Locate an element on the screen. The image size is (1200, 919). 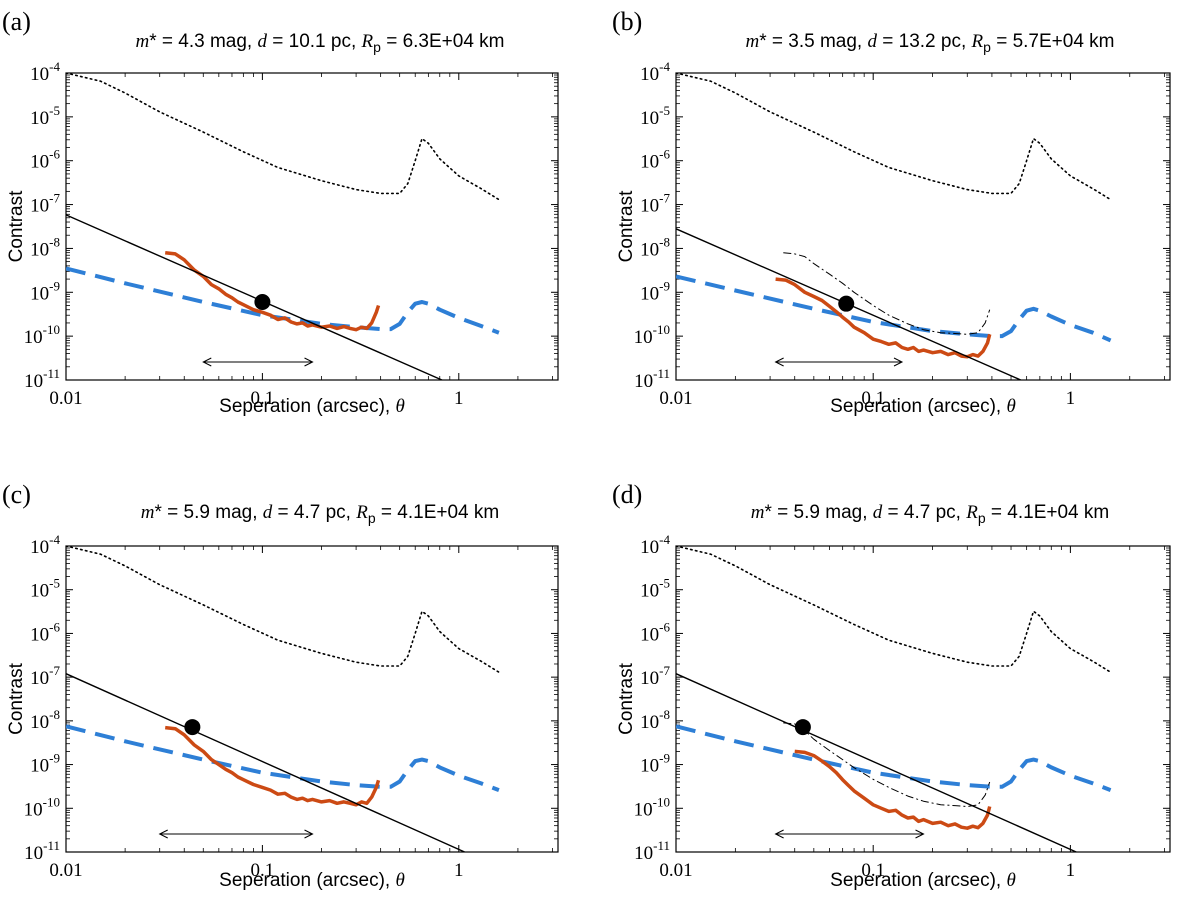
series-raw-contrast-dotted is located at coordinates (894, 137).